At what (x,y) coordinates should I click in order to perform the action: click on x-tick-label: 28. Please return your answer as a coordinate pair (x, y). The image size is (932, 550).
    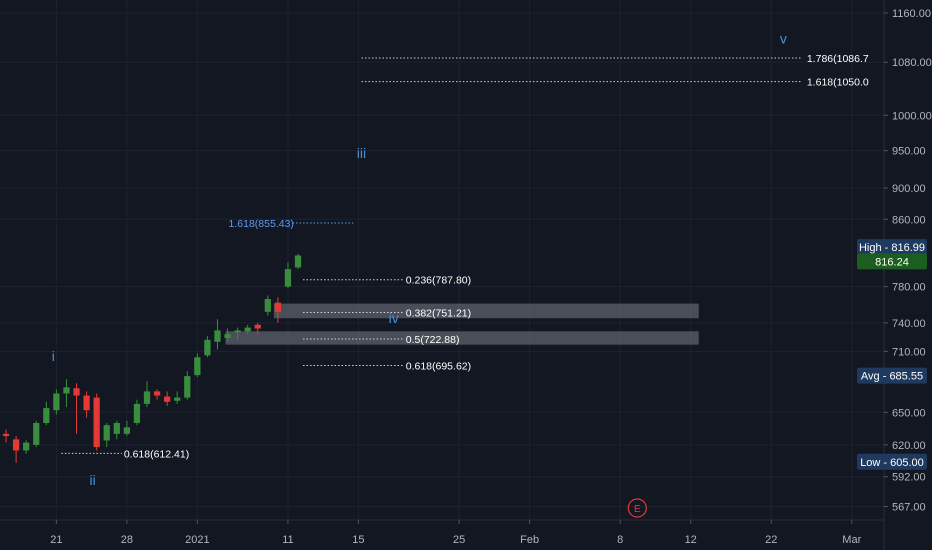
    Looking at the image, I should click on (127, 540).